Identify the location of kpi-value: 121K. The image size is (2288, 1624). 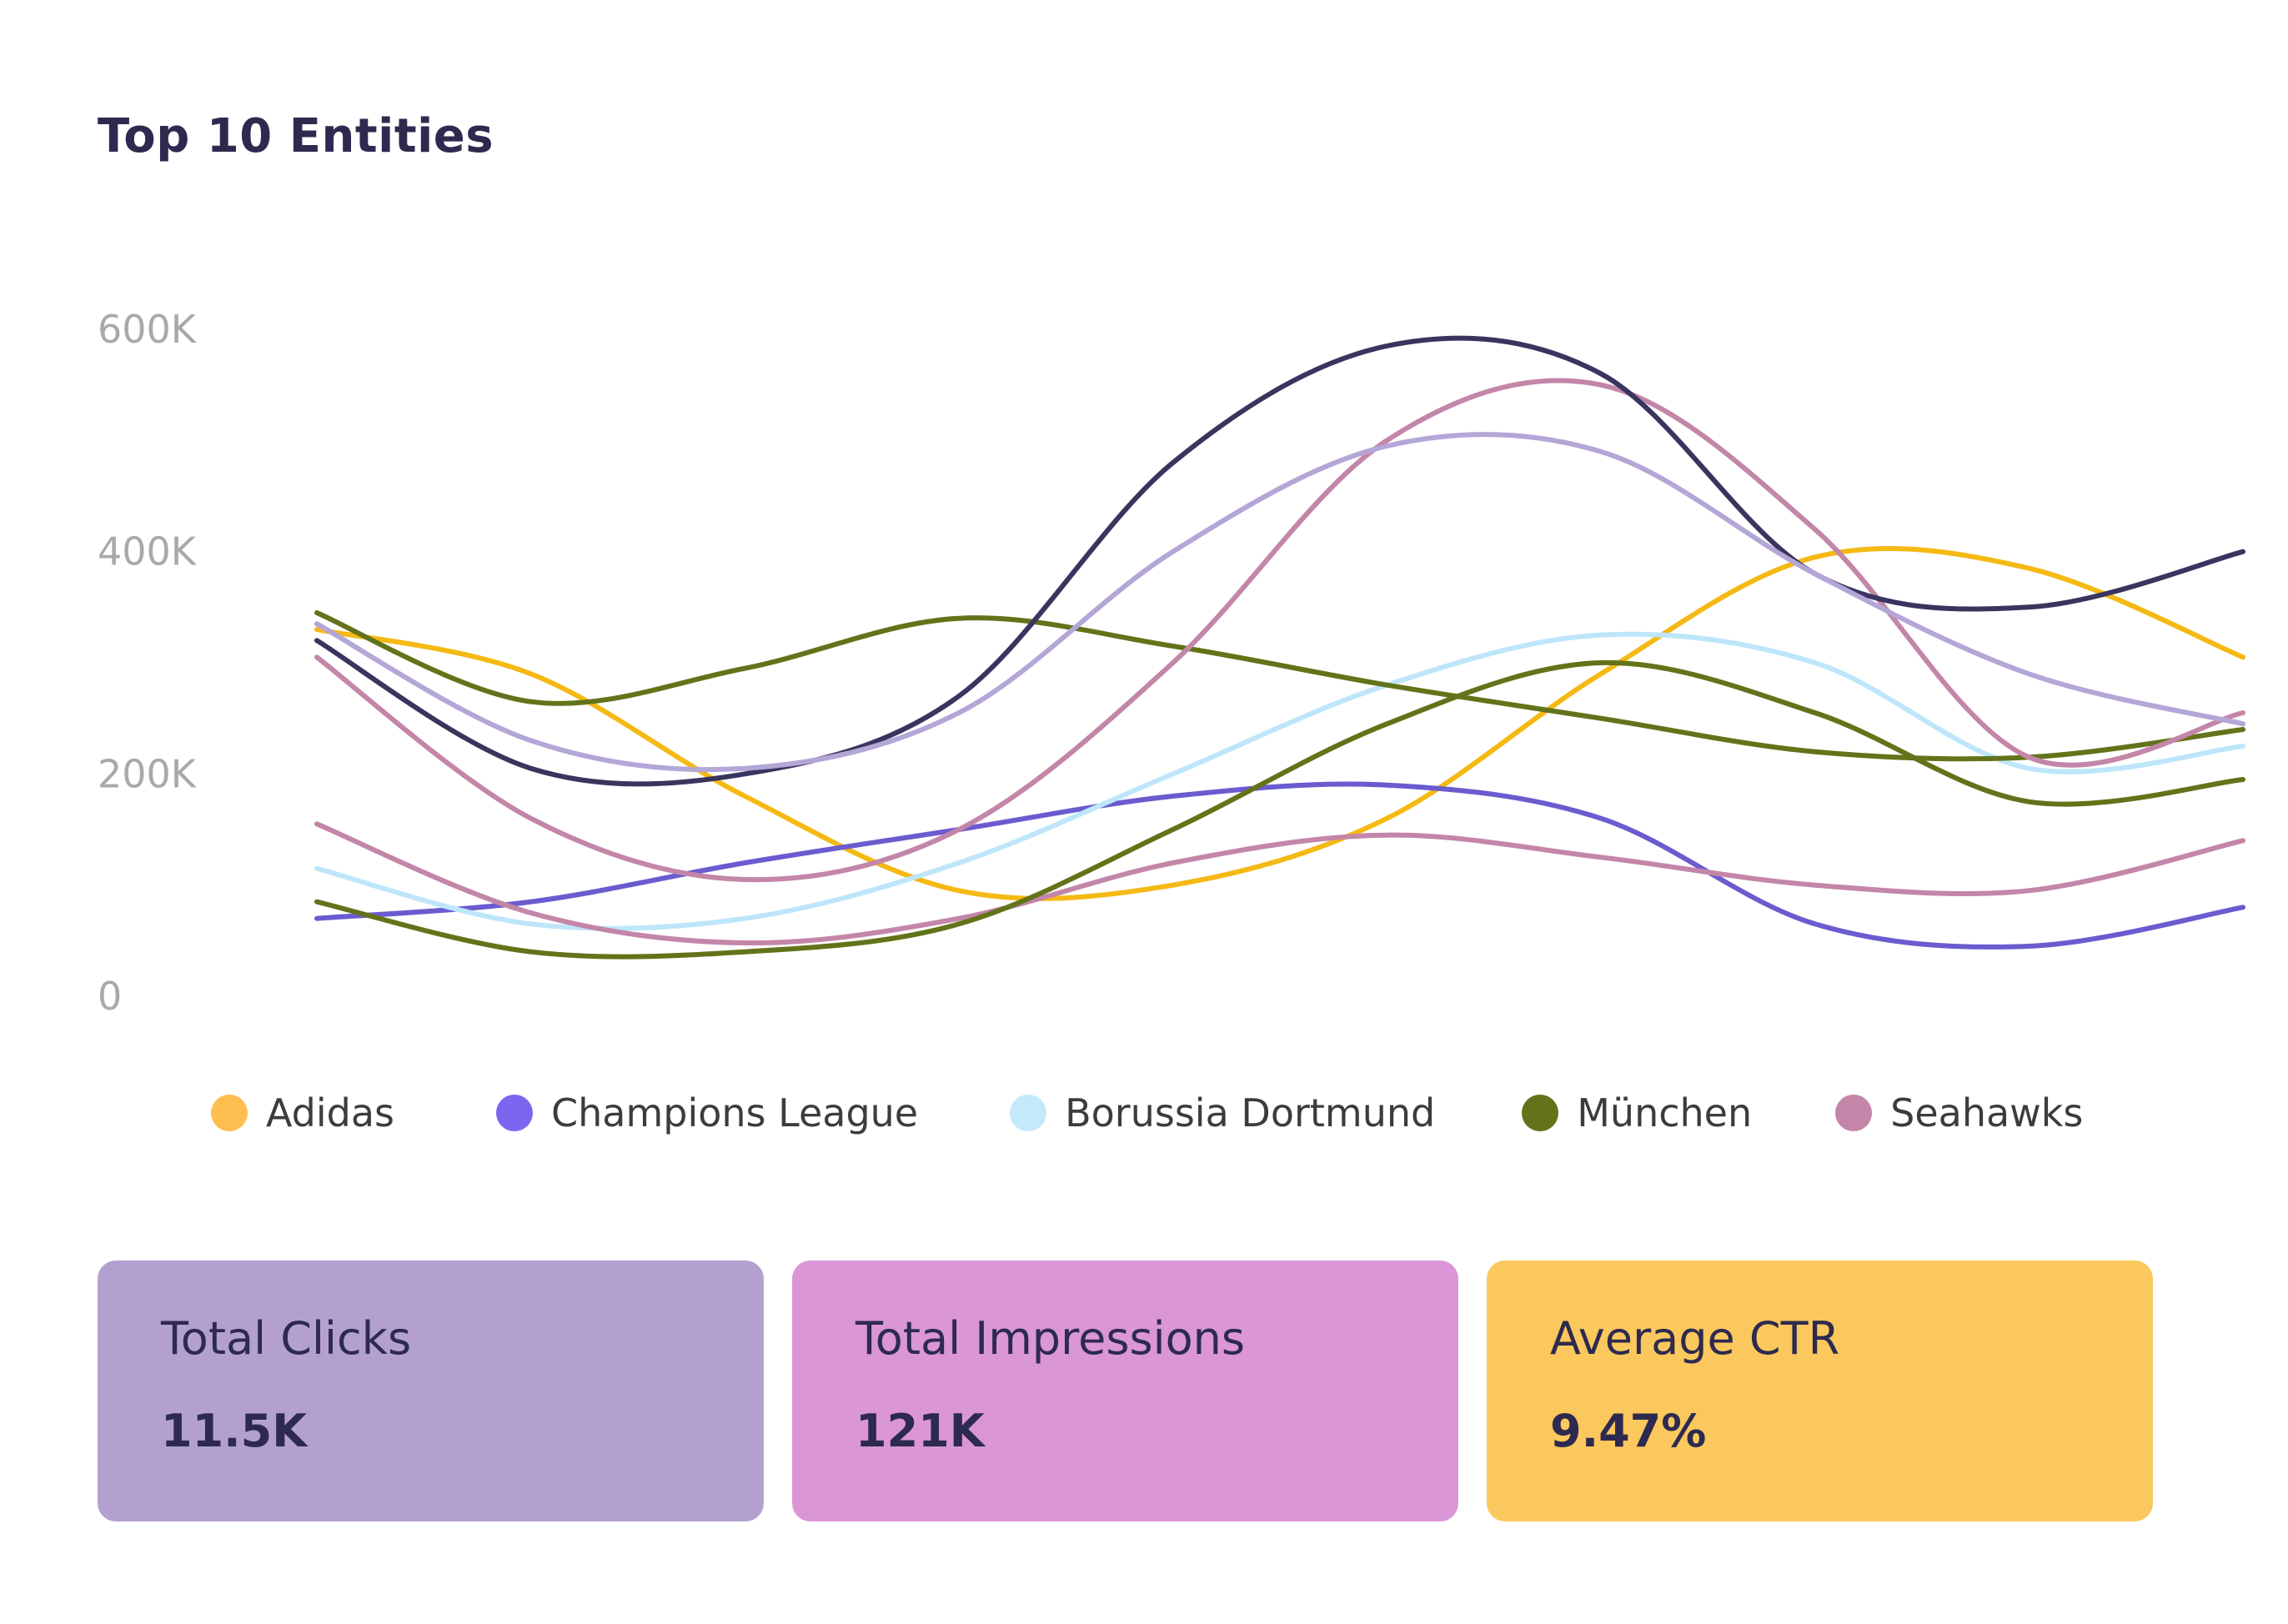
(920, 1431).